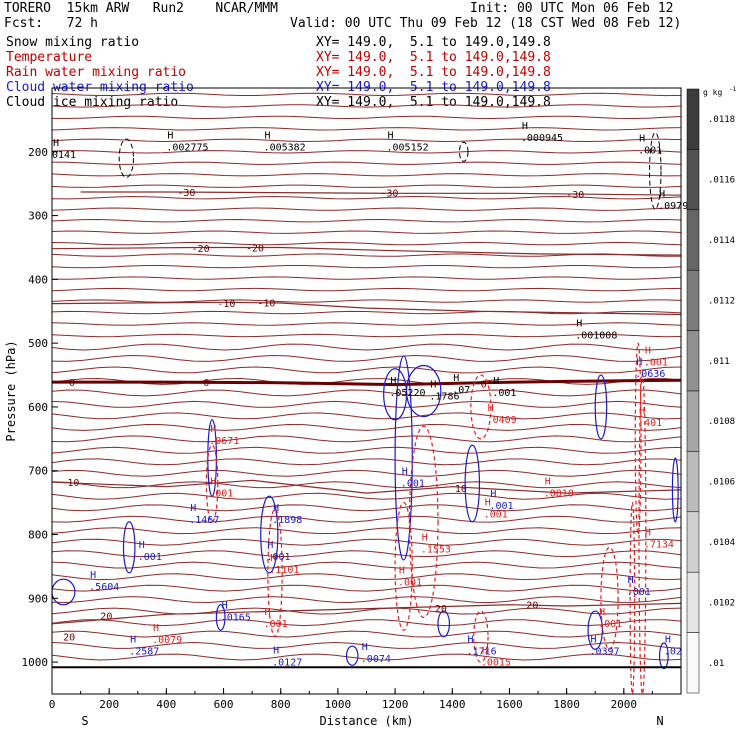 The image size is (740, 740). What do you see at coordinates (395, 704) in the screenshot?
I see `x-tick-label: 1200` at bounding box center [395, 704].